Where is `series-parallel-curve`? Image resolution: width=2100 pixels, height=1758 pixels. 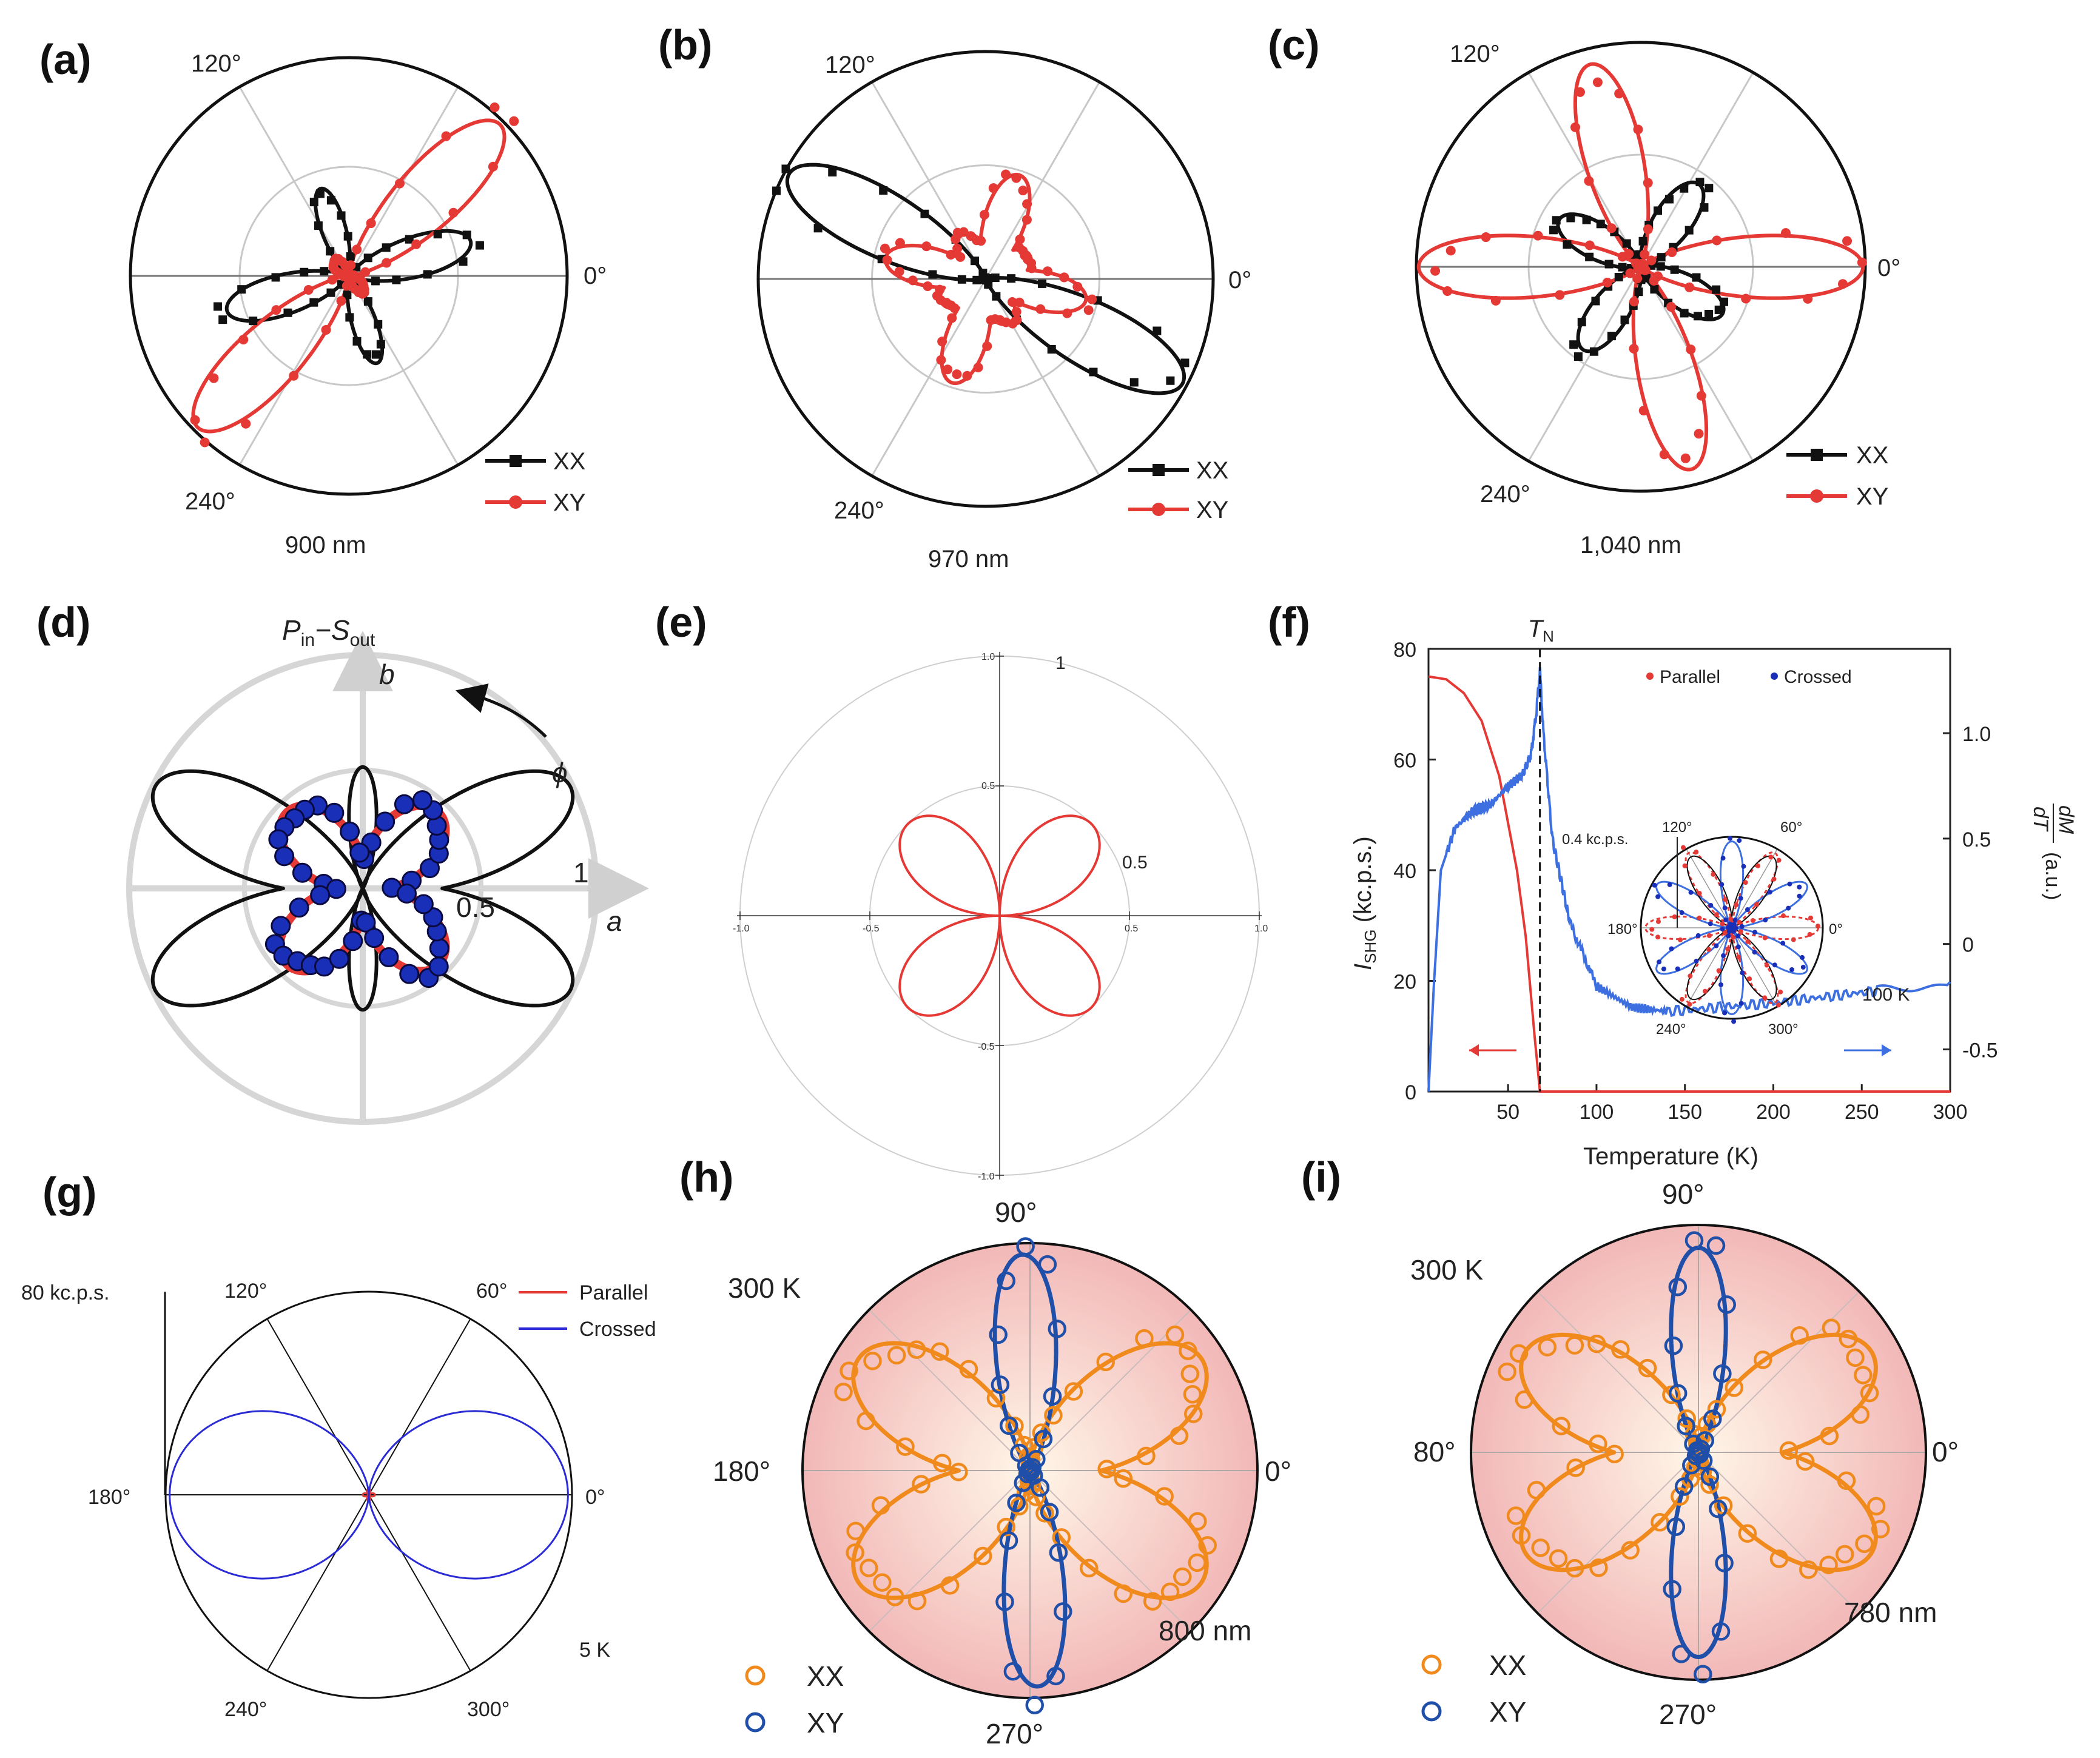
series-parallel-curve is located at coordinates (369, 1495).